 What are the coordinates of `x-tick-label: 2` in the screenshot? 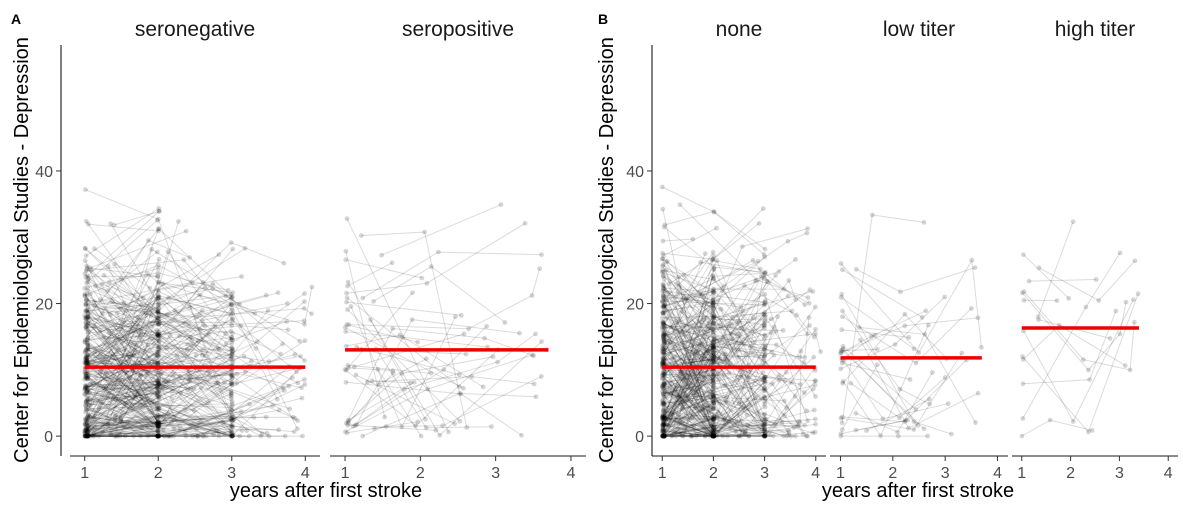 It's located at (1070, 473).